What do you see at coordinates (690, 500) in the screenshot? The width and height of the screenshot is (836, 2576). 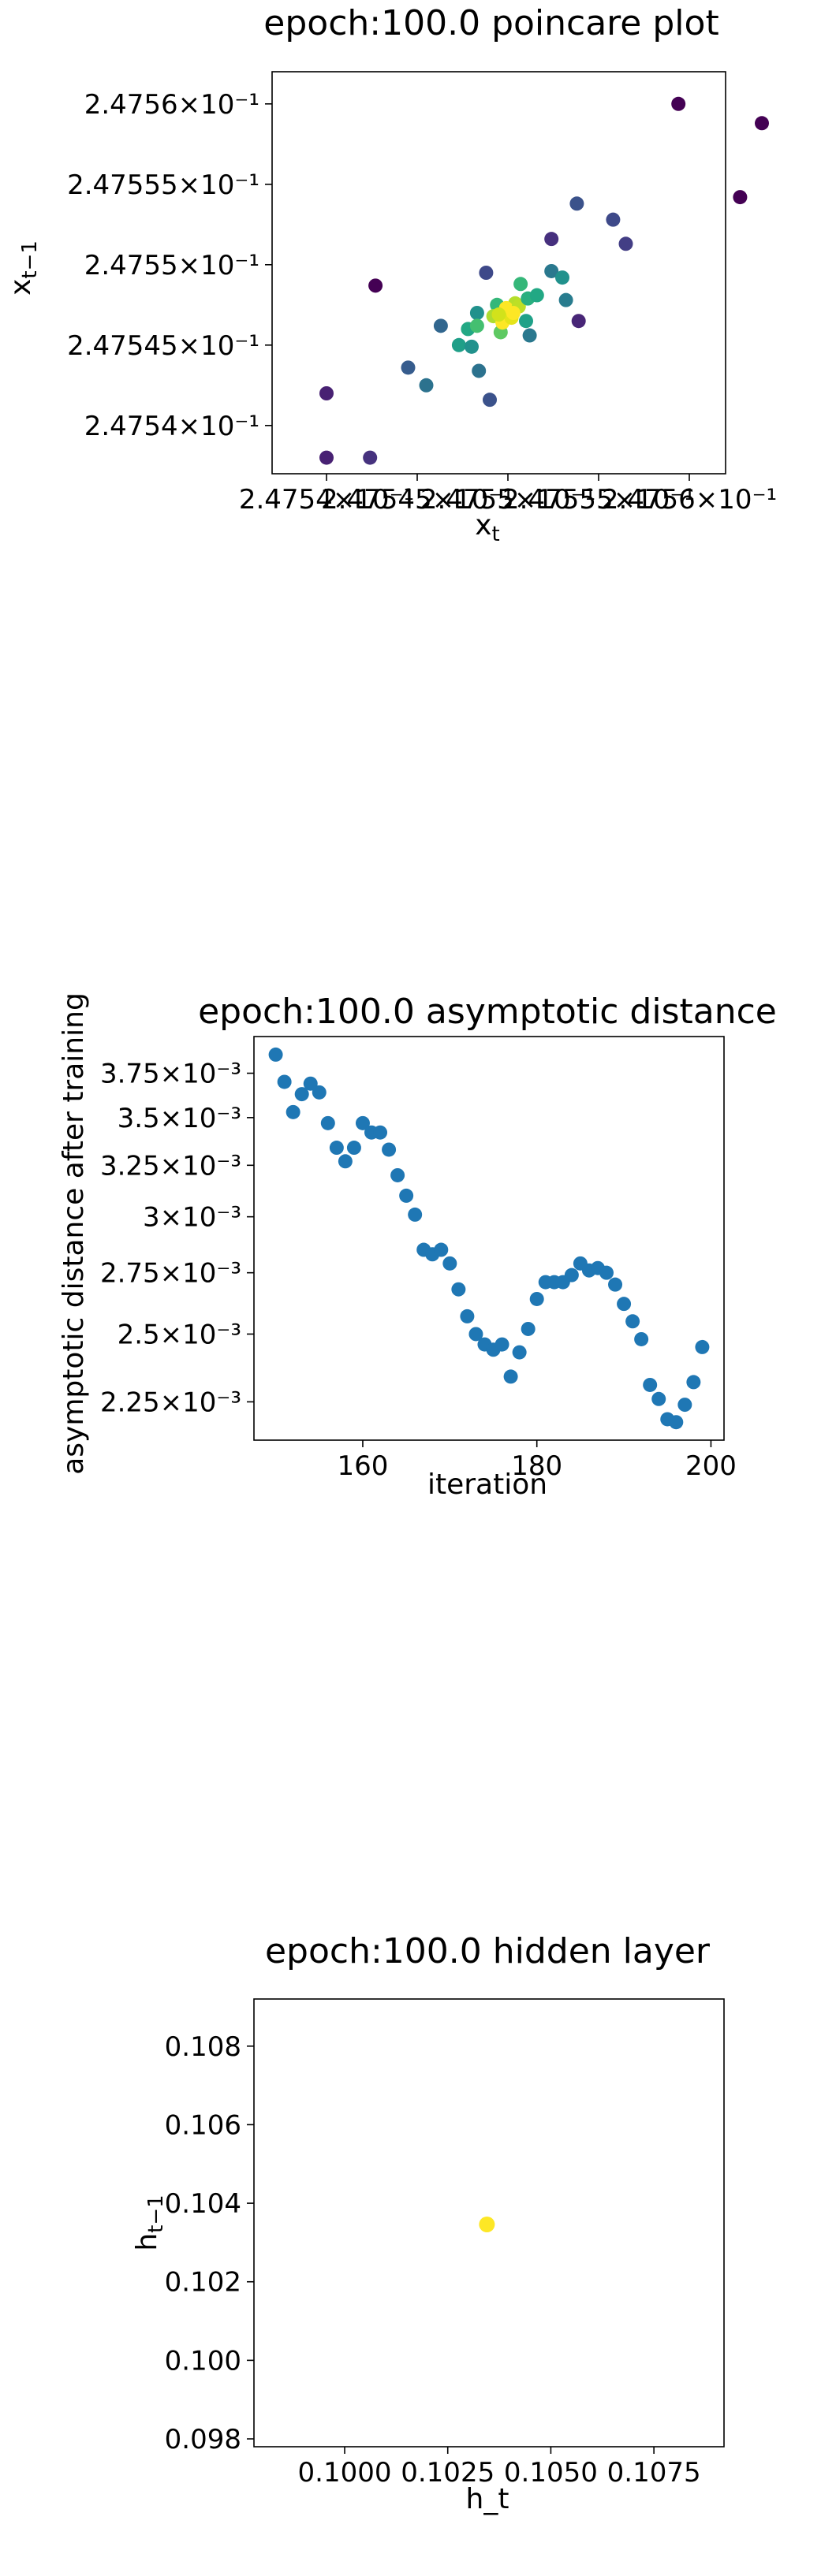 I see `poincare-plot-x-tick-label-4: 2.4756×10⁻¹` at bounding box center [690, 500].